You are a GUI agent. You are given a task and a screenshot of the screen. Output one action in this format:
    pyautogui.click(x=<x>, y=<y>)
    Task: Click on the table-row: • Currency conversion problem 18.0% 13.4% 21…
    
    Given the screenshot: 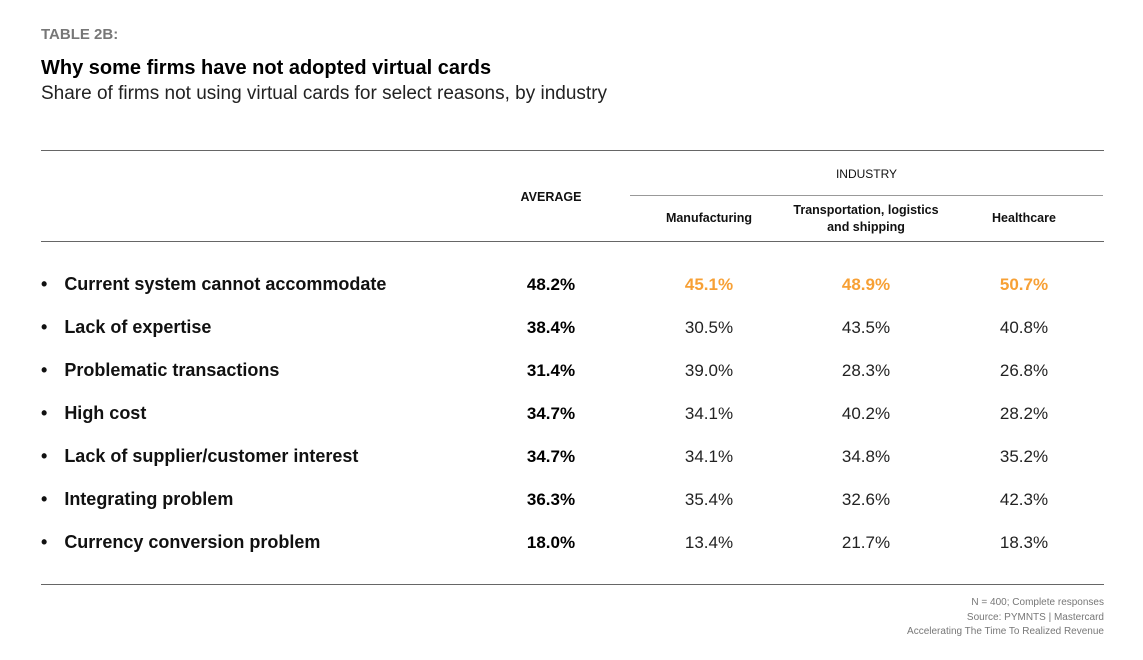 What is the action you would take?
    pyautogui.click(x=571, y=553)
    